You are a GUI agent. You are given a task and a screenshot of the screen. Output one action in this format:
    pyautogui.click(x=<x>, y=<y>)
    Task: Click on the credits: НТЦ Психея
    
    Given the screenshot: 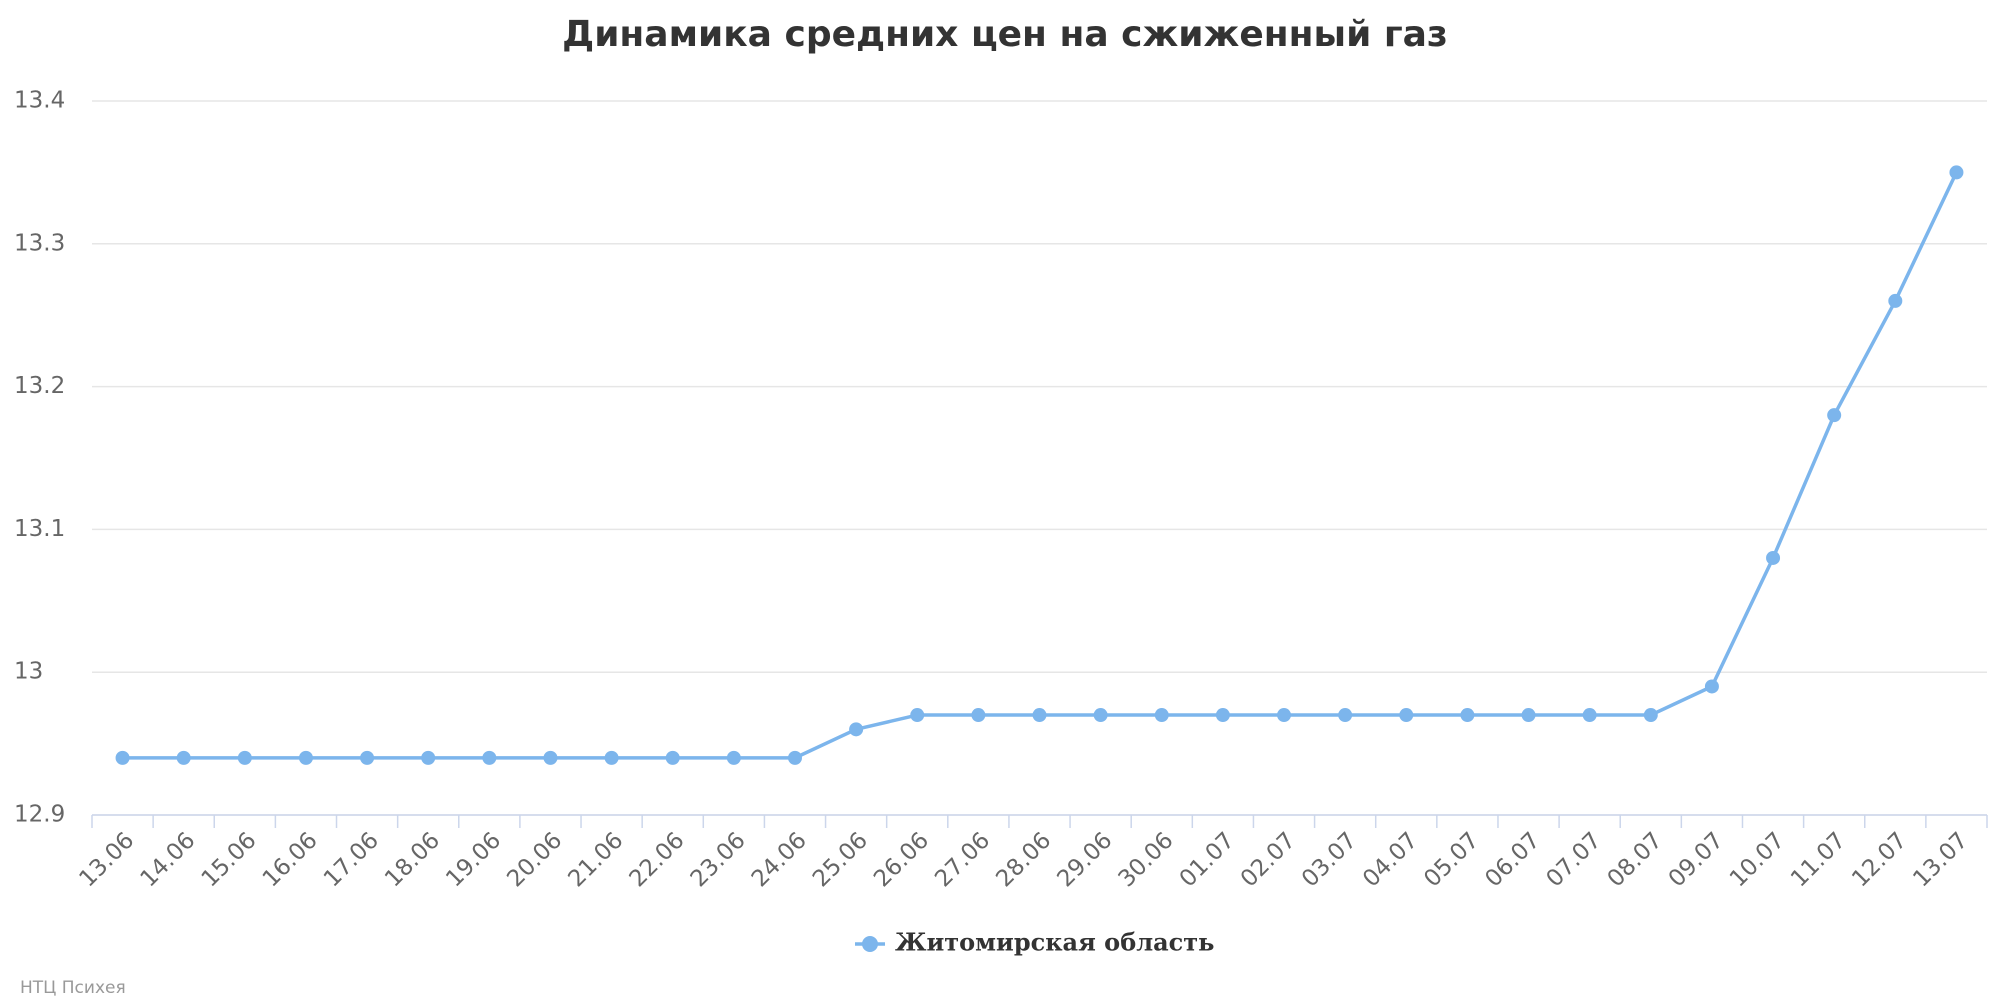 What is the action you would take?
    pyautogui.click(x=73, y=988)
    